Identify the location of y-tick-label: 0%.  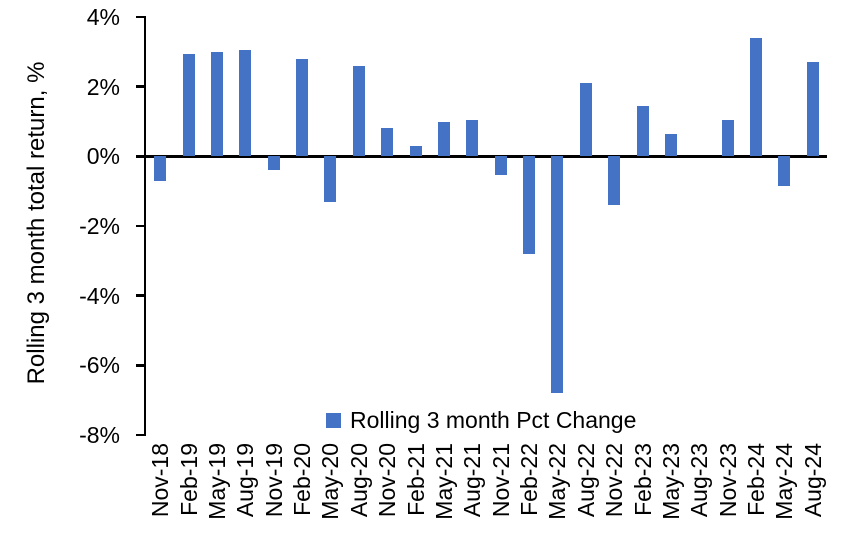
(103, 156).